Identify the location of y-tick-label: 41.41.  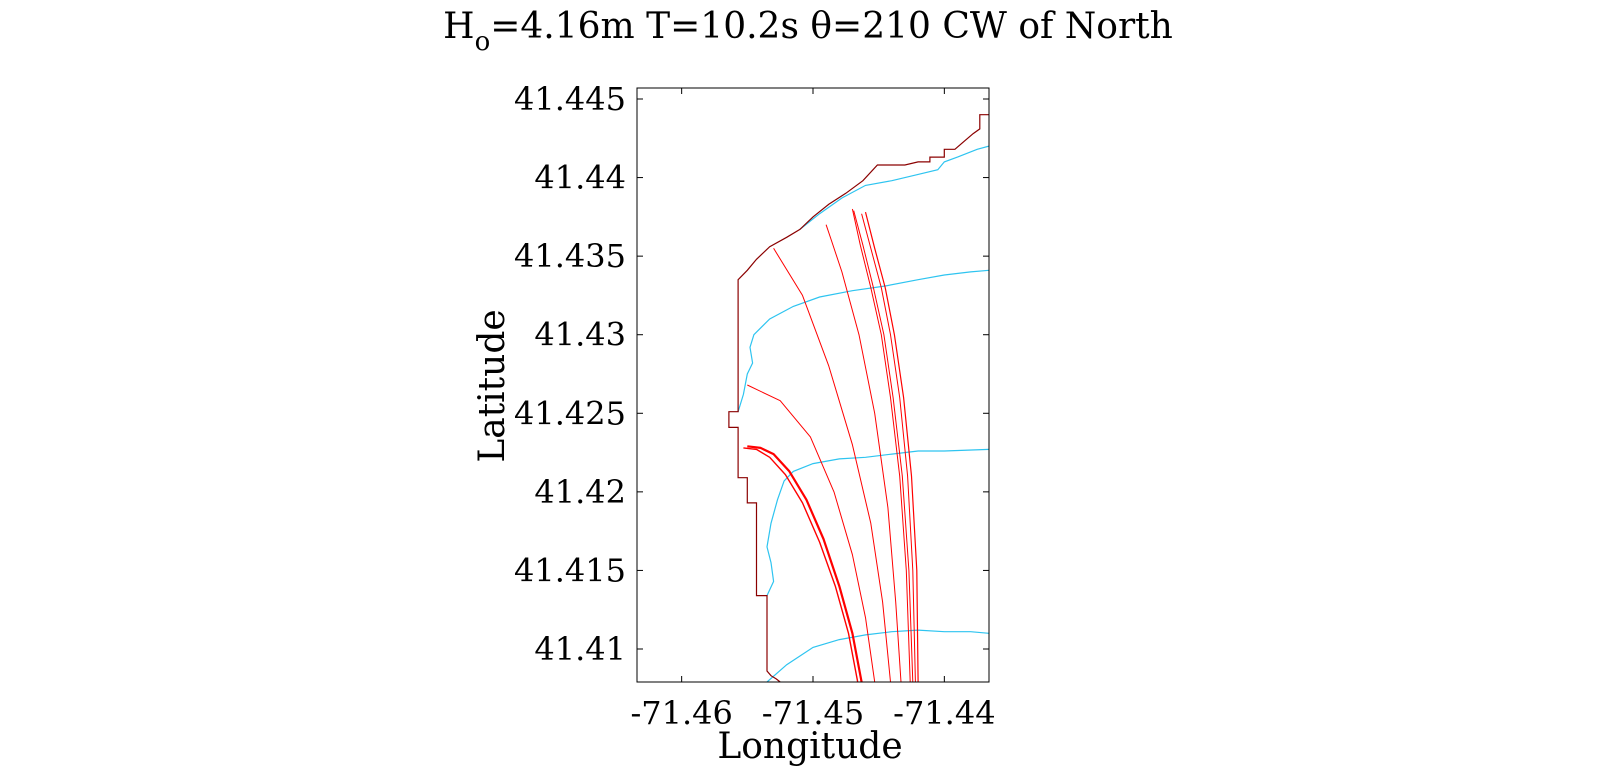
(580, 649).